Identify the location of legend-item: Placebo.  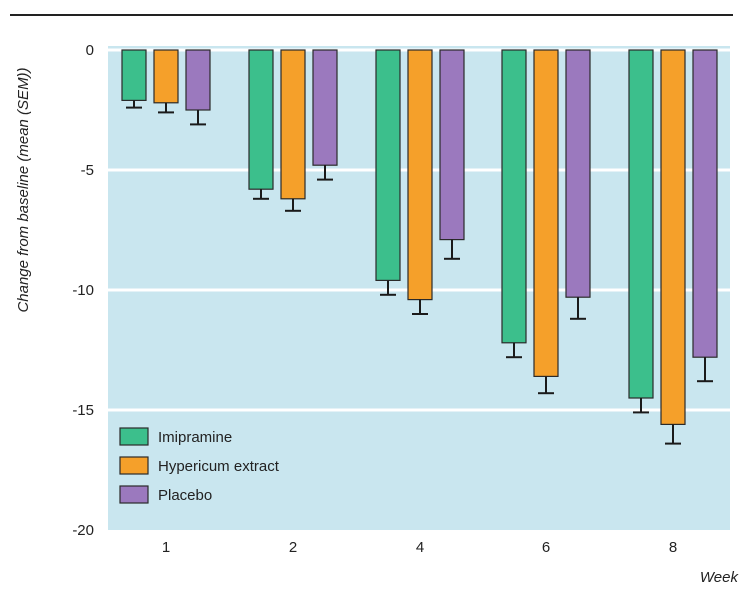
(165, 494).